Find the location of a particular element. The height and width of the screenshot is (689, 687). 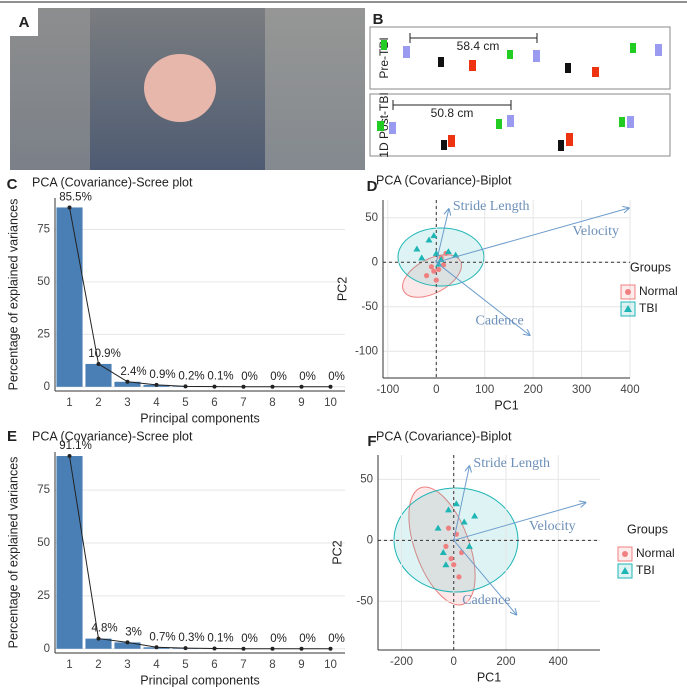

x-axis-title: PC1 is located at coordinates (489, 677).